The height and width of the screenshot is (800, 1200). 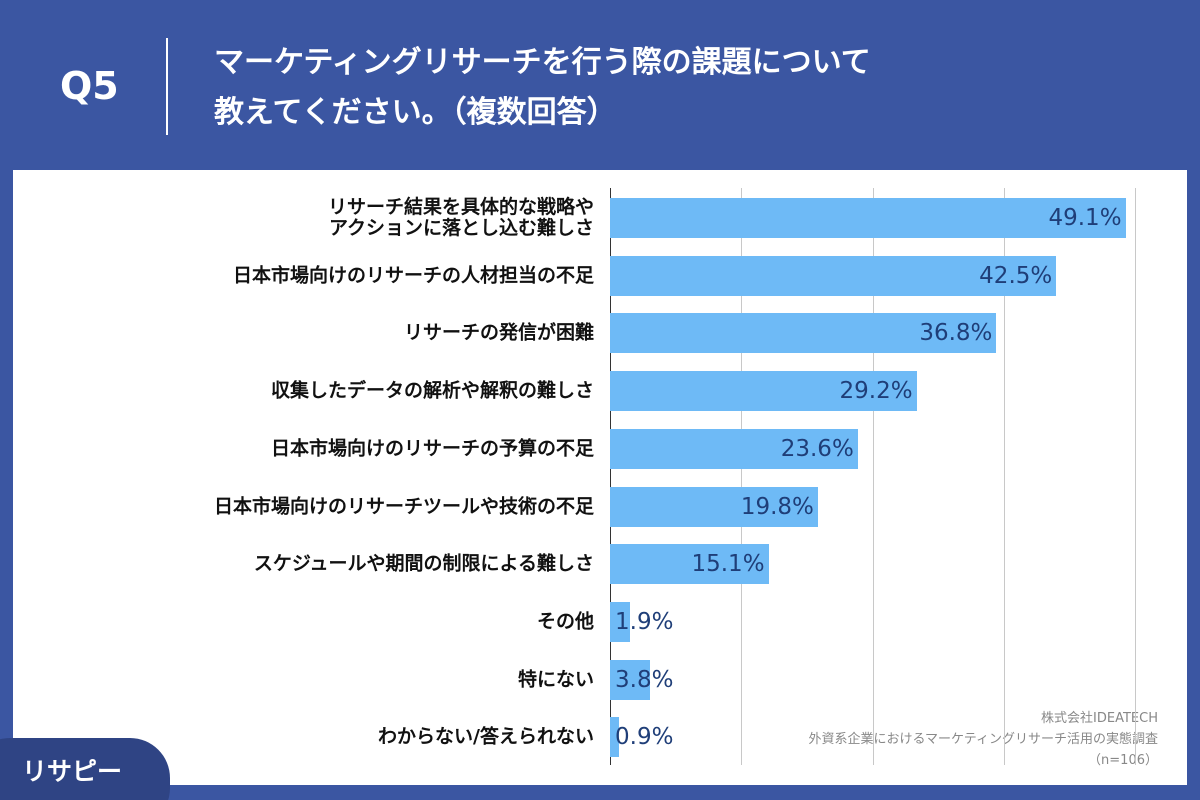 I want to click on category-label: 日本市場向けのリサーチの予算の不足, so click(x=432, y=448).